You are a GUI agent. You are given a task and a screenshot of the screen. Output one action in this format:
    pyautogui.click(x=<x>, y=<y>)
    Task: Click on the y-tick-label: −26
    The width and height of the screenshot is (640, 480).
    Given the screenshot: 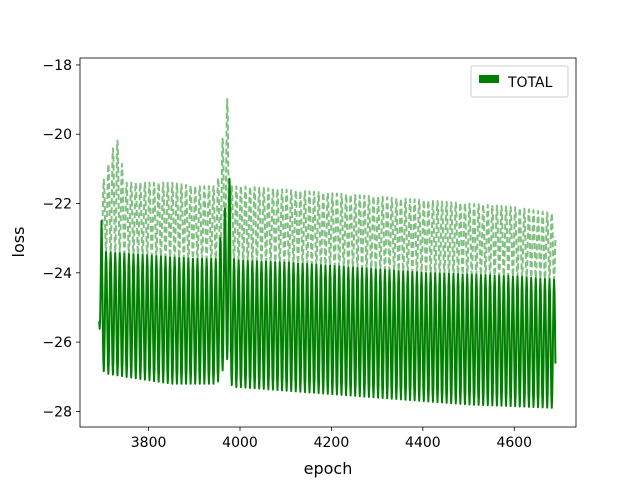 What is the action you would take?
    pyautogui.click(x=57, y=343)
    